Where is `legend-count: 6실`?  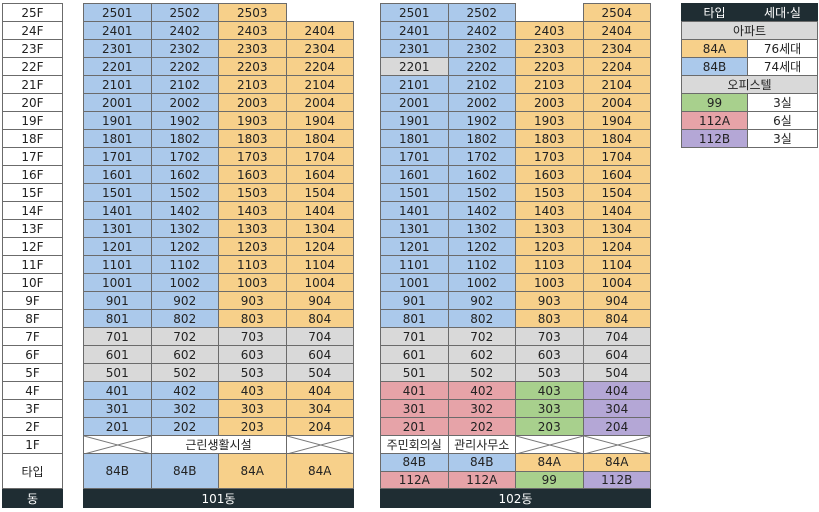 legend-count: 6실 is located at coordinates (782, 120).